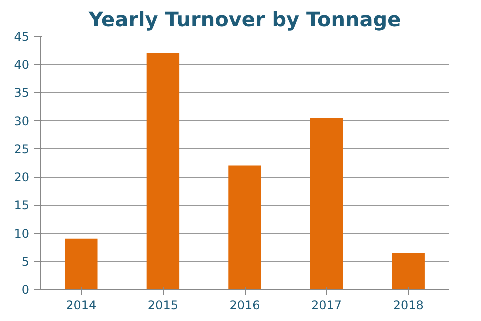 This screenshot has height=321, width=481. What do you see at coordinates (245, 305) in the screenshot?
I see `x-tick-label: 2016` at bounding box center [245, 305].